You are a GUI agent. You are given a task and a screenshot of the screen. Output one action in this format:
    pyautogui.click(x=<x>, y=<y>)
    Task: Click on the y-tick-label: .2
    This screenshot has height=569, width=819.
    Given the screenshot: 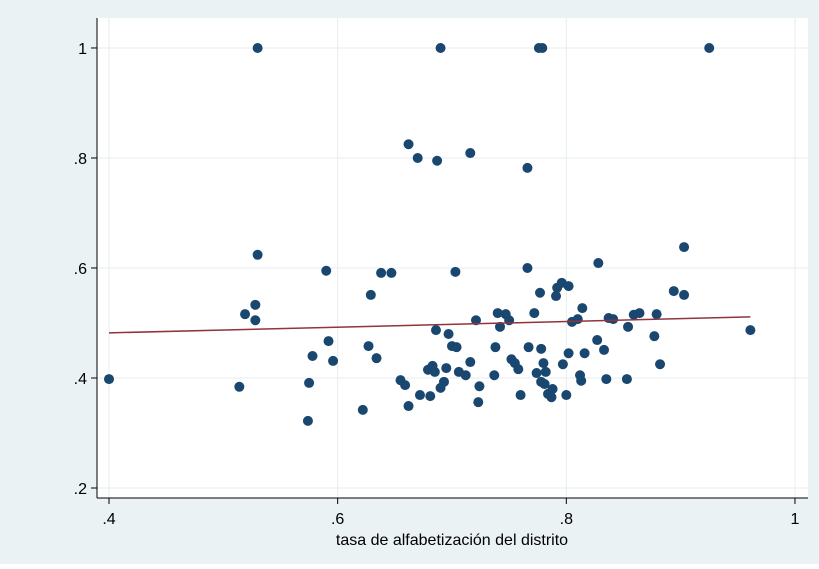 What is the action you would take?
    pyautogui.click(x=80, y=489)
    